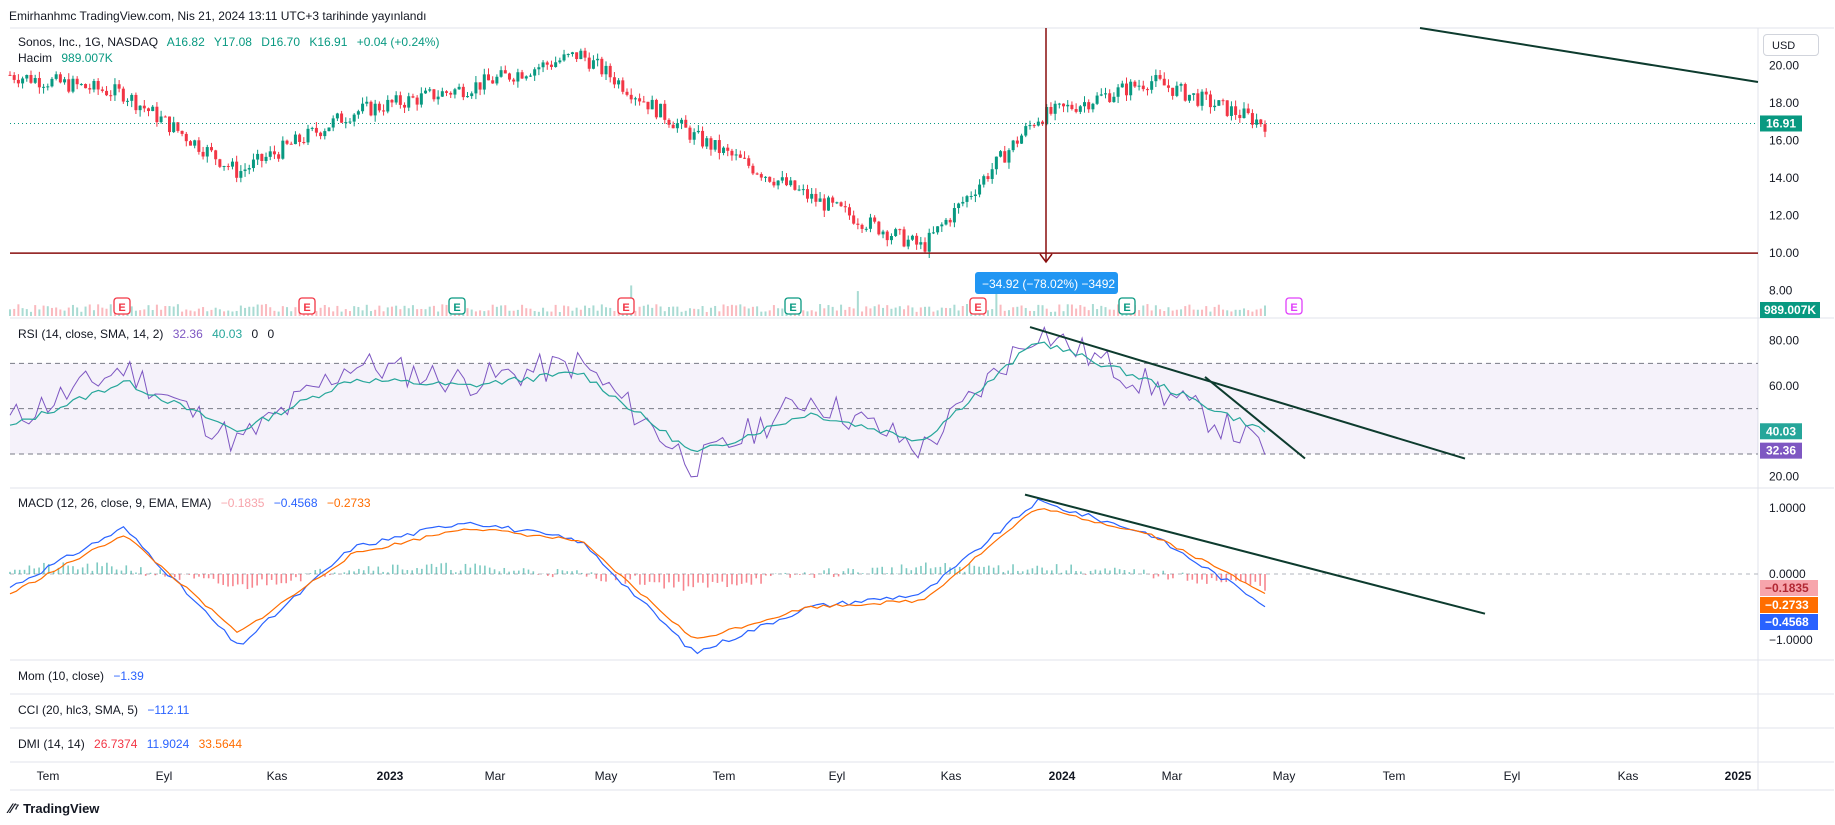 The height and width of the screenshot is (825, 1835). What do you see at coordinates (121, 308) in the screenshot?
I see `earnings-marker-label: E` at bounding box center [121, 308].